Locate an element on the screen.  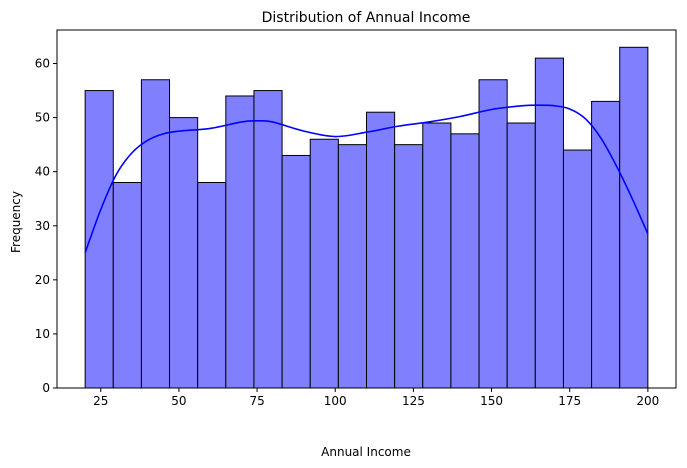
x-tick-label: 25 is located at coordinates (100, 401).